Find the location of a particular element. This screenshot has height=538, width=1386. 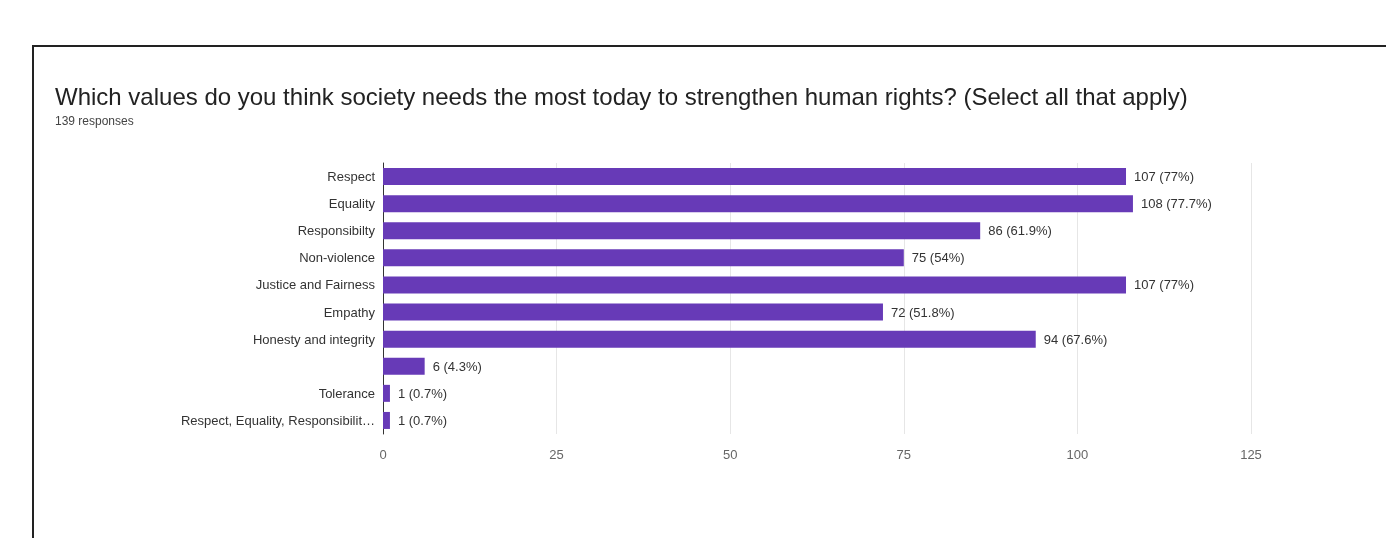

data-label: 6 (4.3%) is located at coordinates (457, 366).